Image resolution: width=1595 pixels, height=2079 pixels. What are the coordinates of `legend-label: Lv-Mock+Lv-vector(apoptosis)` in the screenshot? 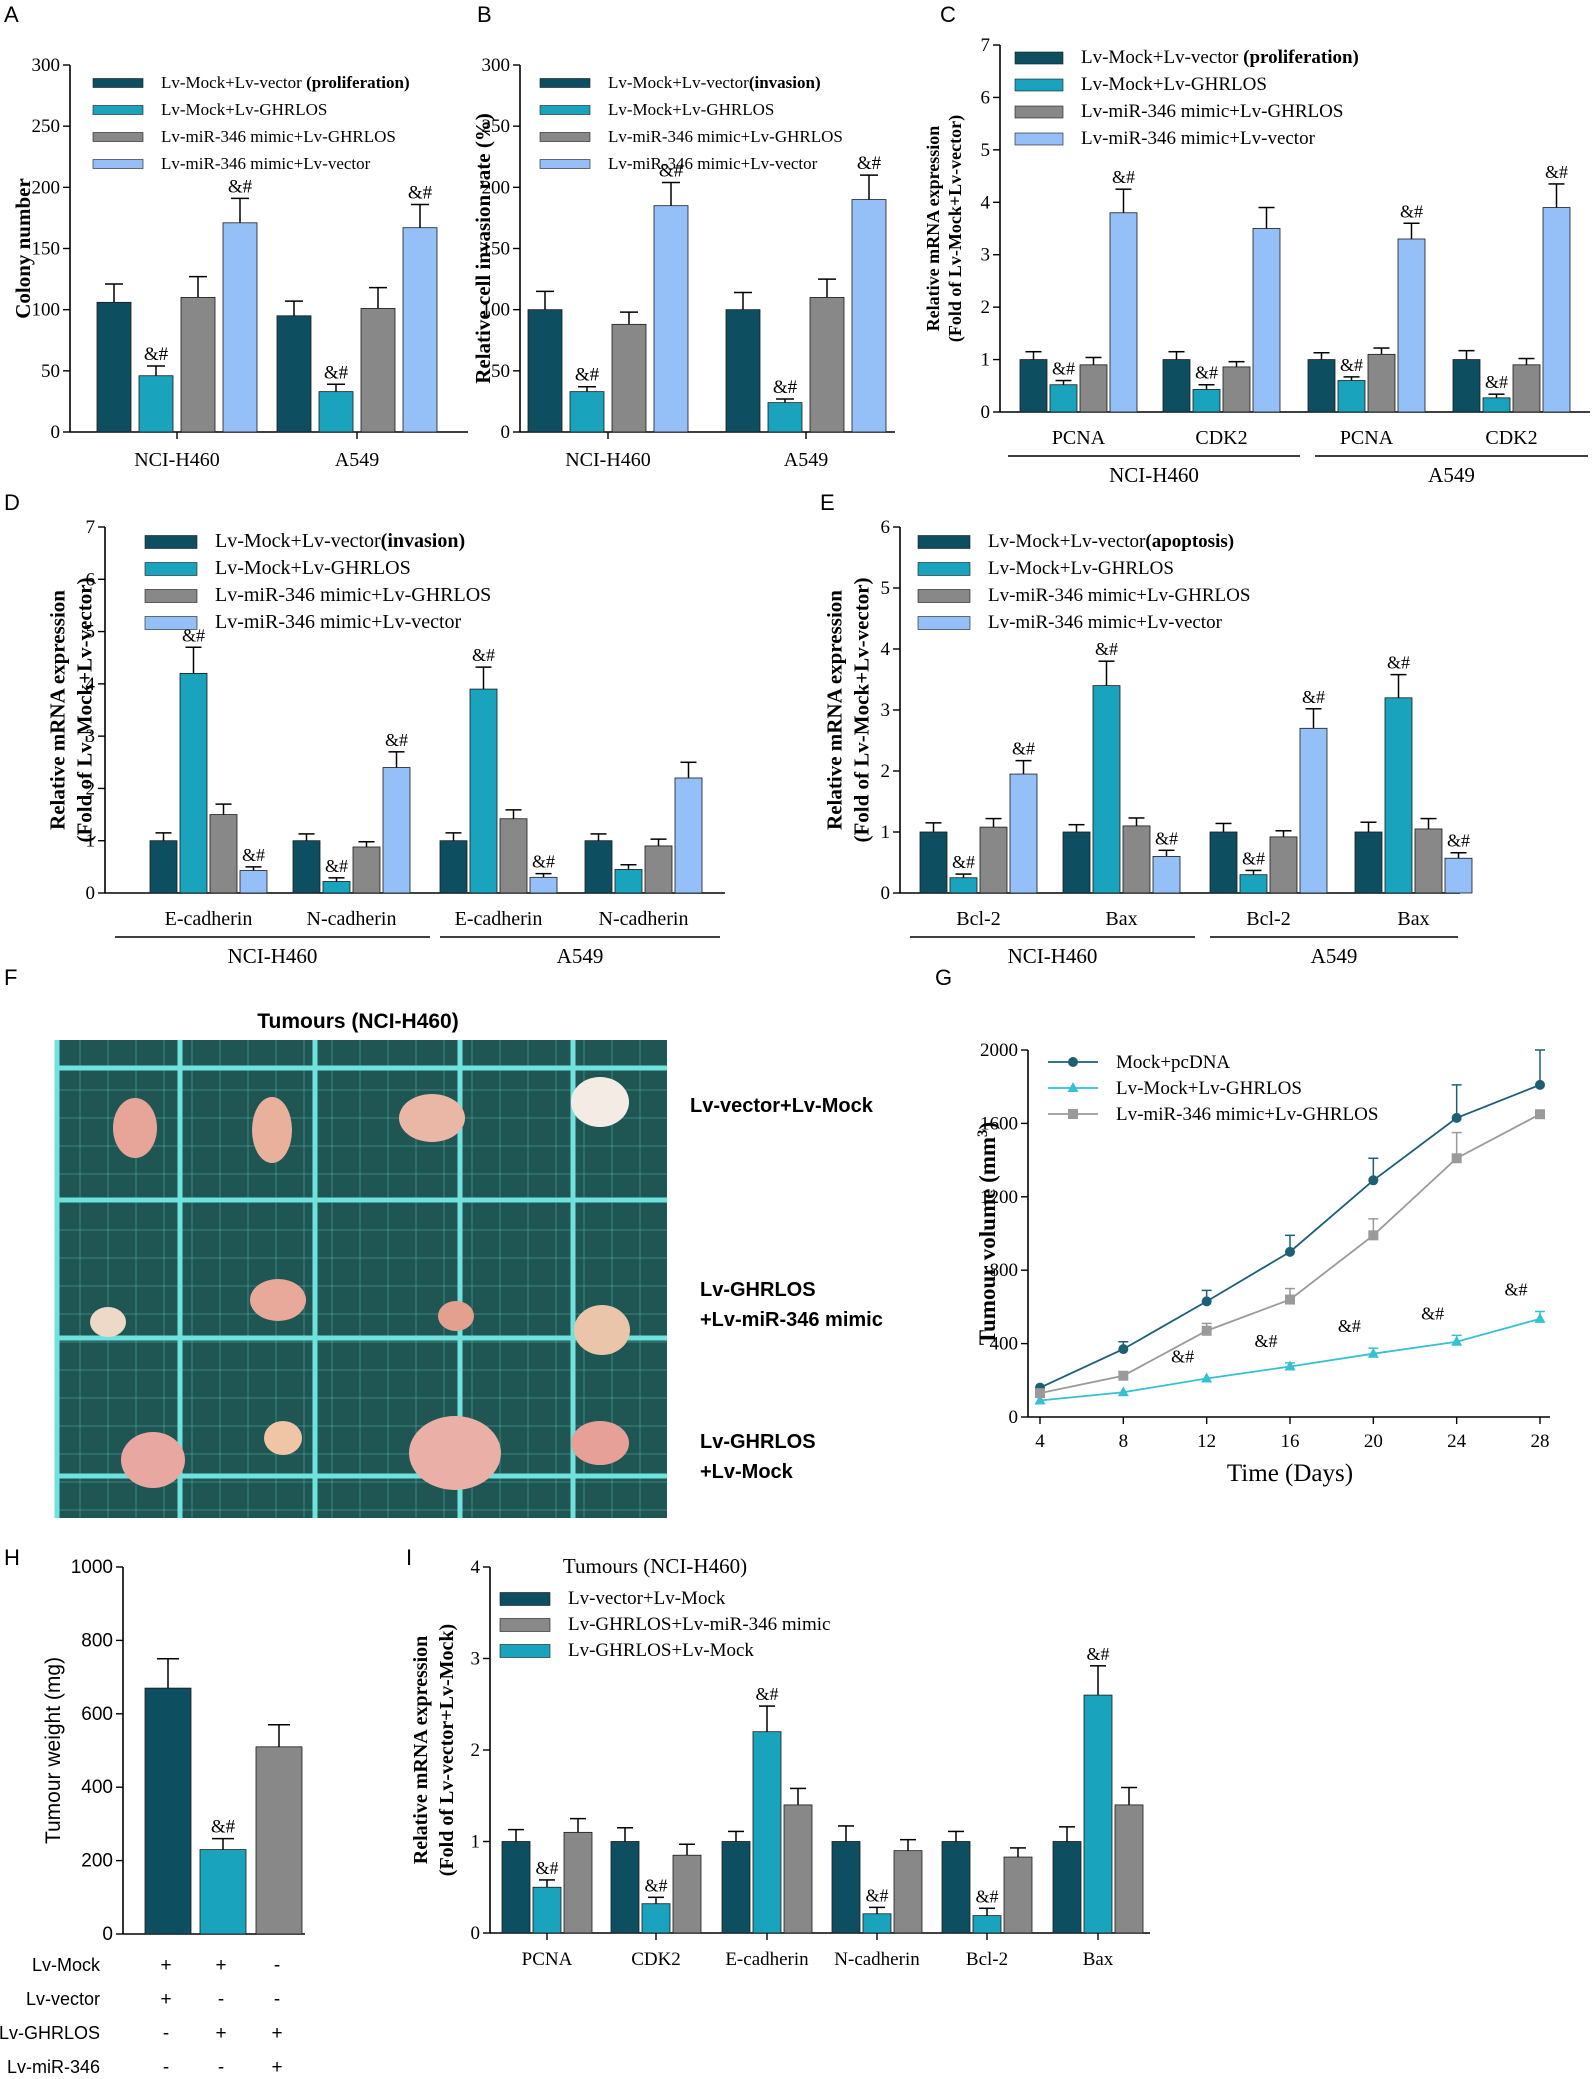 It's located at (1111, 541).